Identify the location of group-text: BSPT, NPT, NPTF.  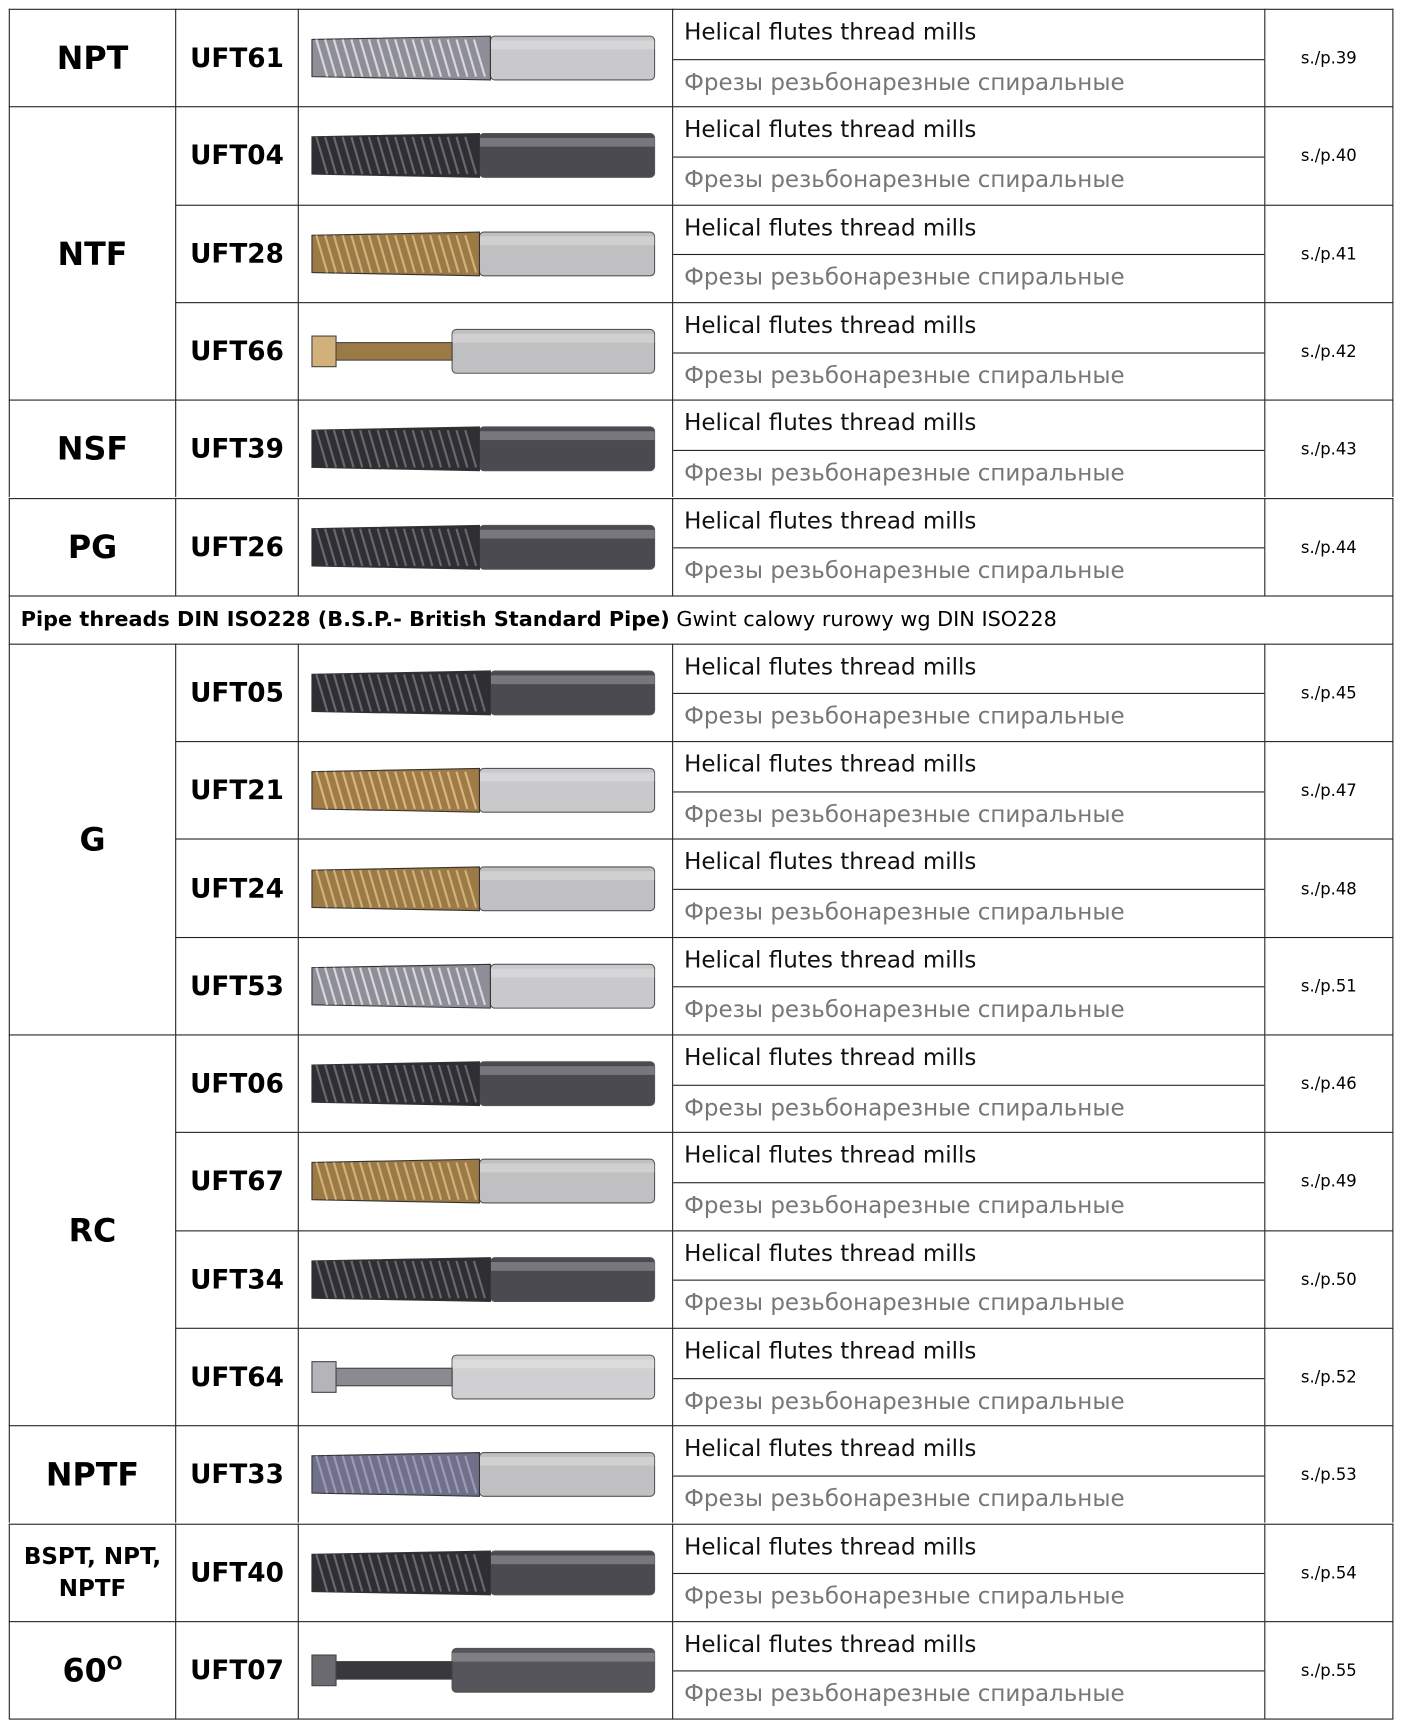
(92, 1572).